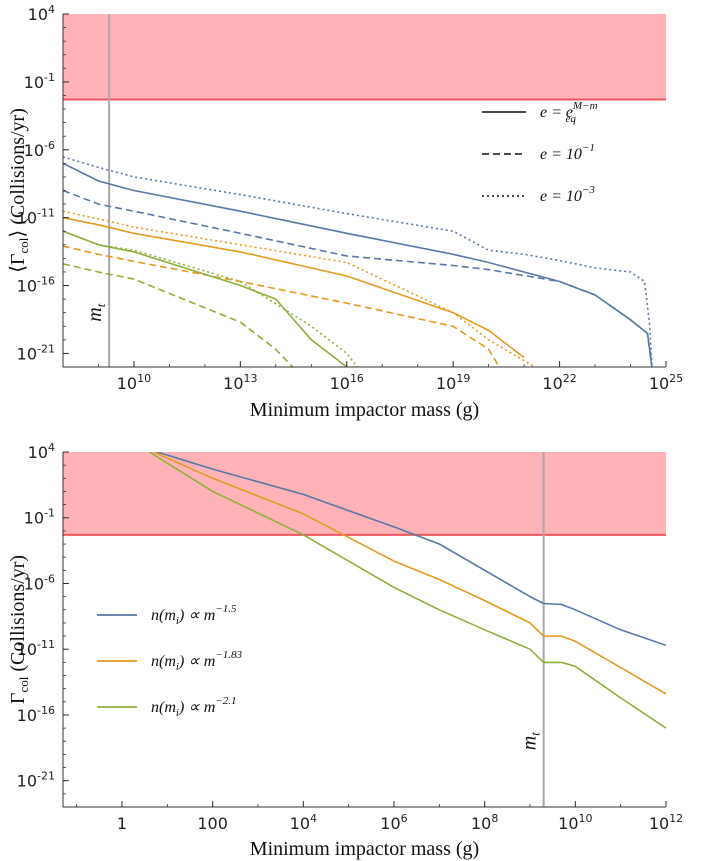  Describe the element at coordinates (567, 194) in the screenshot. I see `legend-label-2: e = 10−3` at that location.